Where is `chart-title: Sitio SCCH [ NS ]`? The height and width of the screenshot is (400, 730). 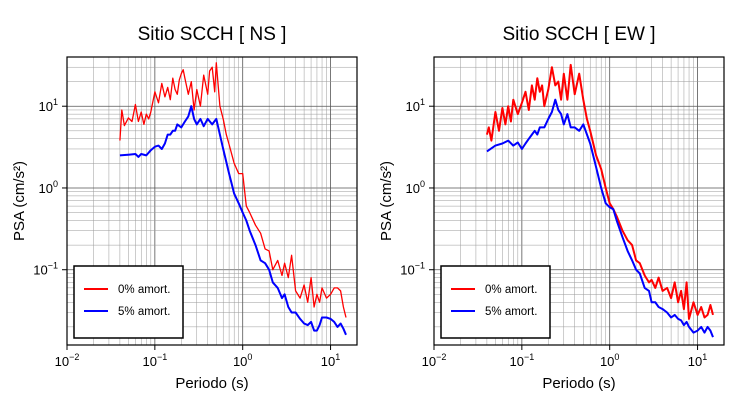
chart-title: Sitio SCCH [ NS ] is located at coordinates (212, 34).